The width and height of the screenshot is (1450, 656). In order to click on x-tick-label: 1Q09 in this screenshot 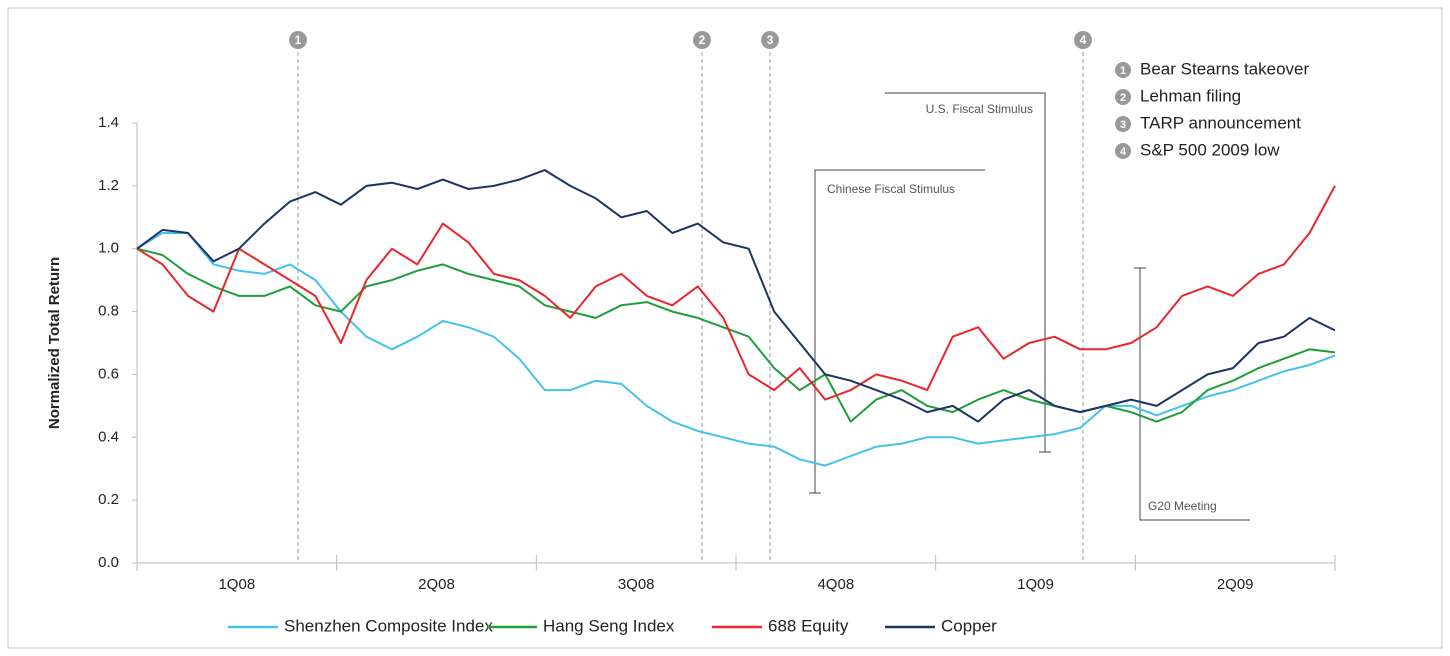, I will do `click(1035, 584)`.